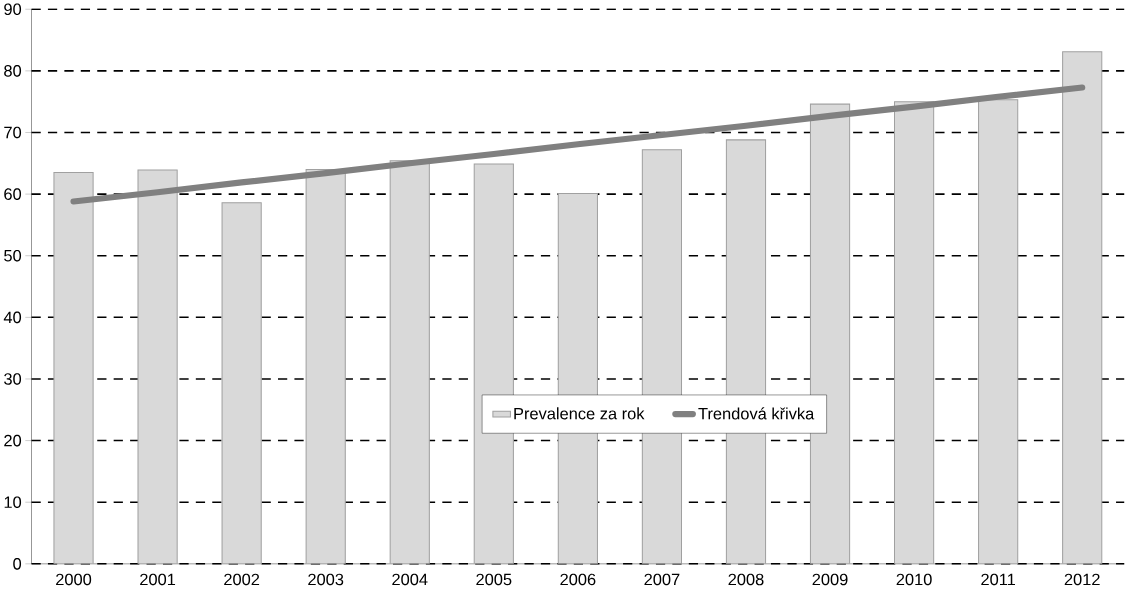 This screenshot has height=589, width=1125. I want to click on x-tick-label: 2001, so click(158, 579).